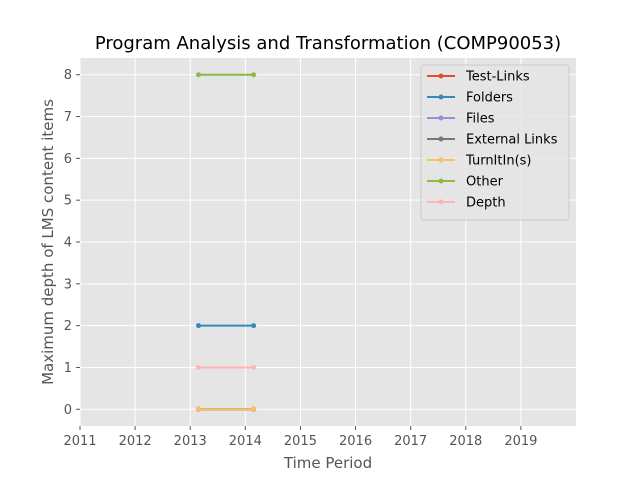 This screenshot has width=640, height=480. I want to click on legend-label: External Links, so click(512, 140).